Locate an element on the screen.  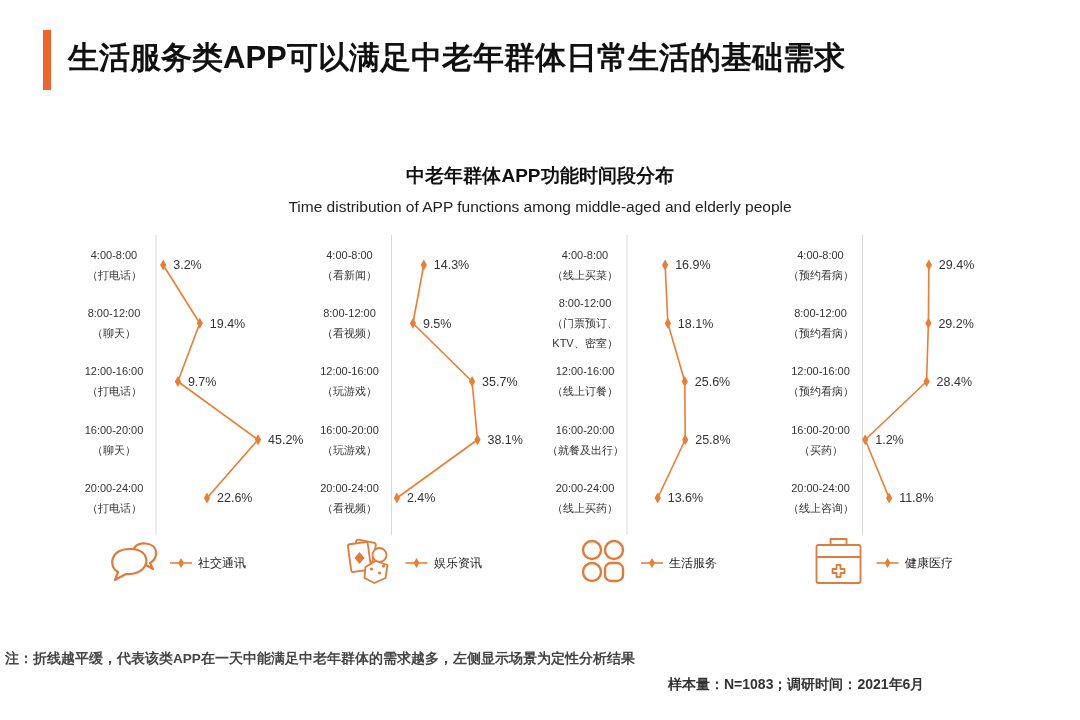
y-tick-label: 4:00-8:00 （预约看病） is located at coordinates (820, 264).